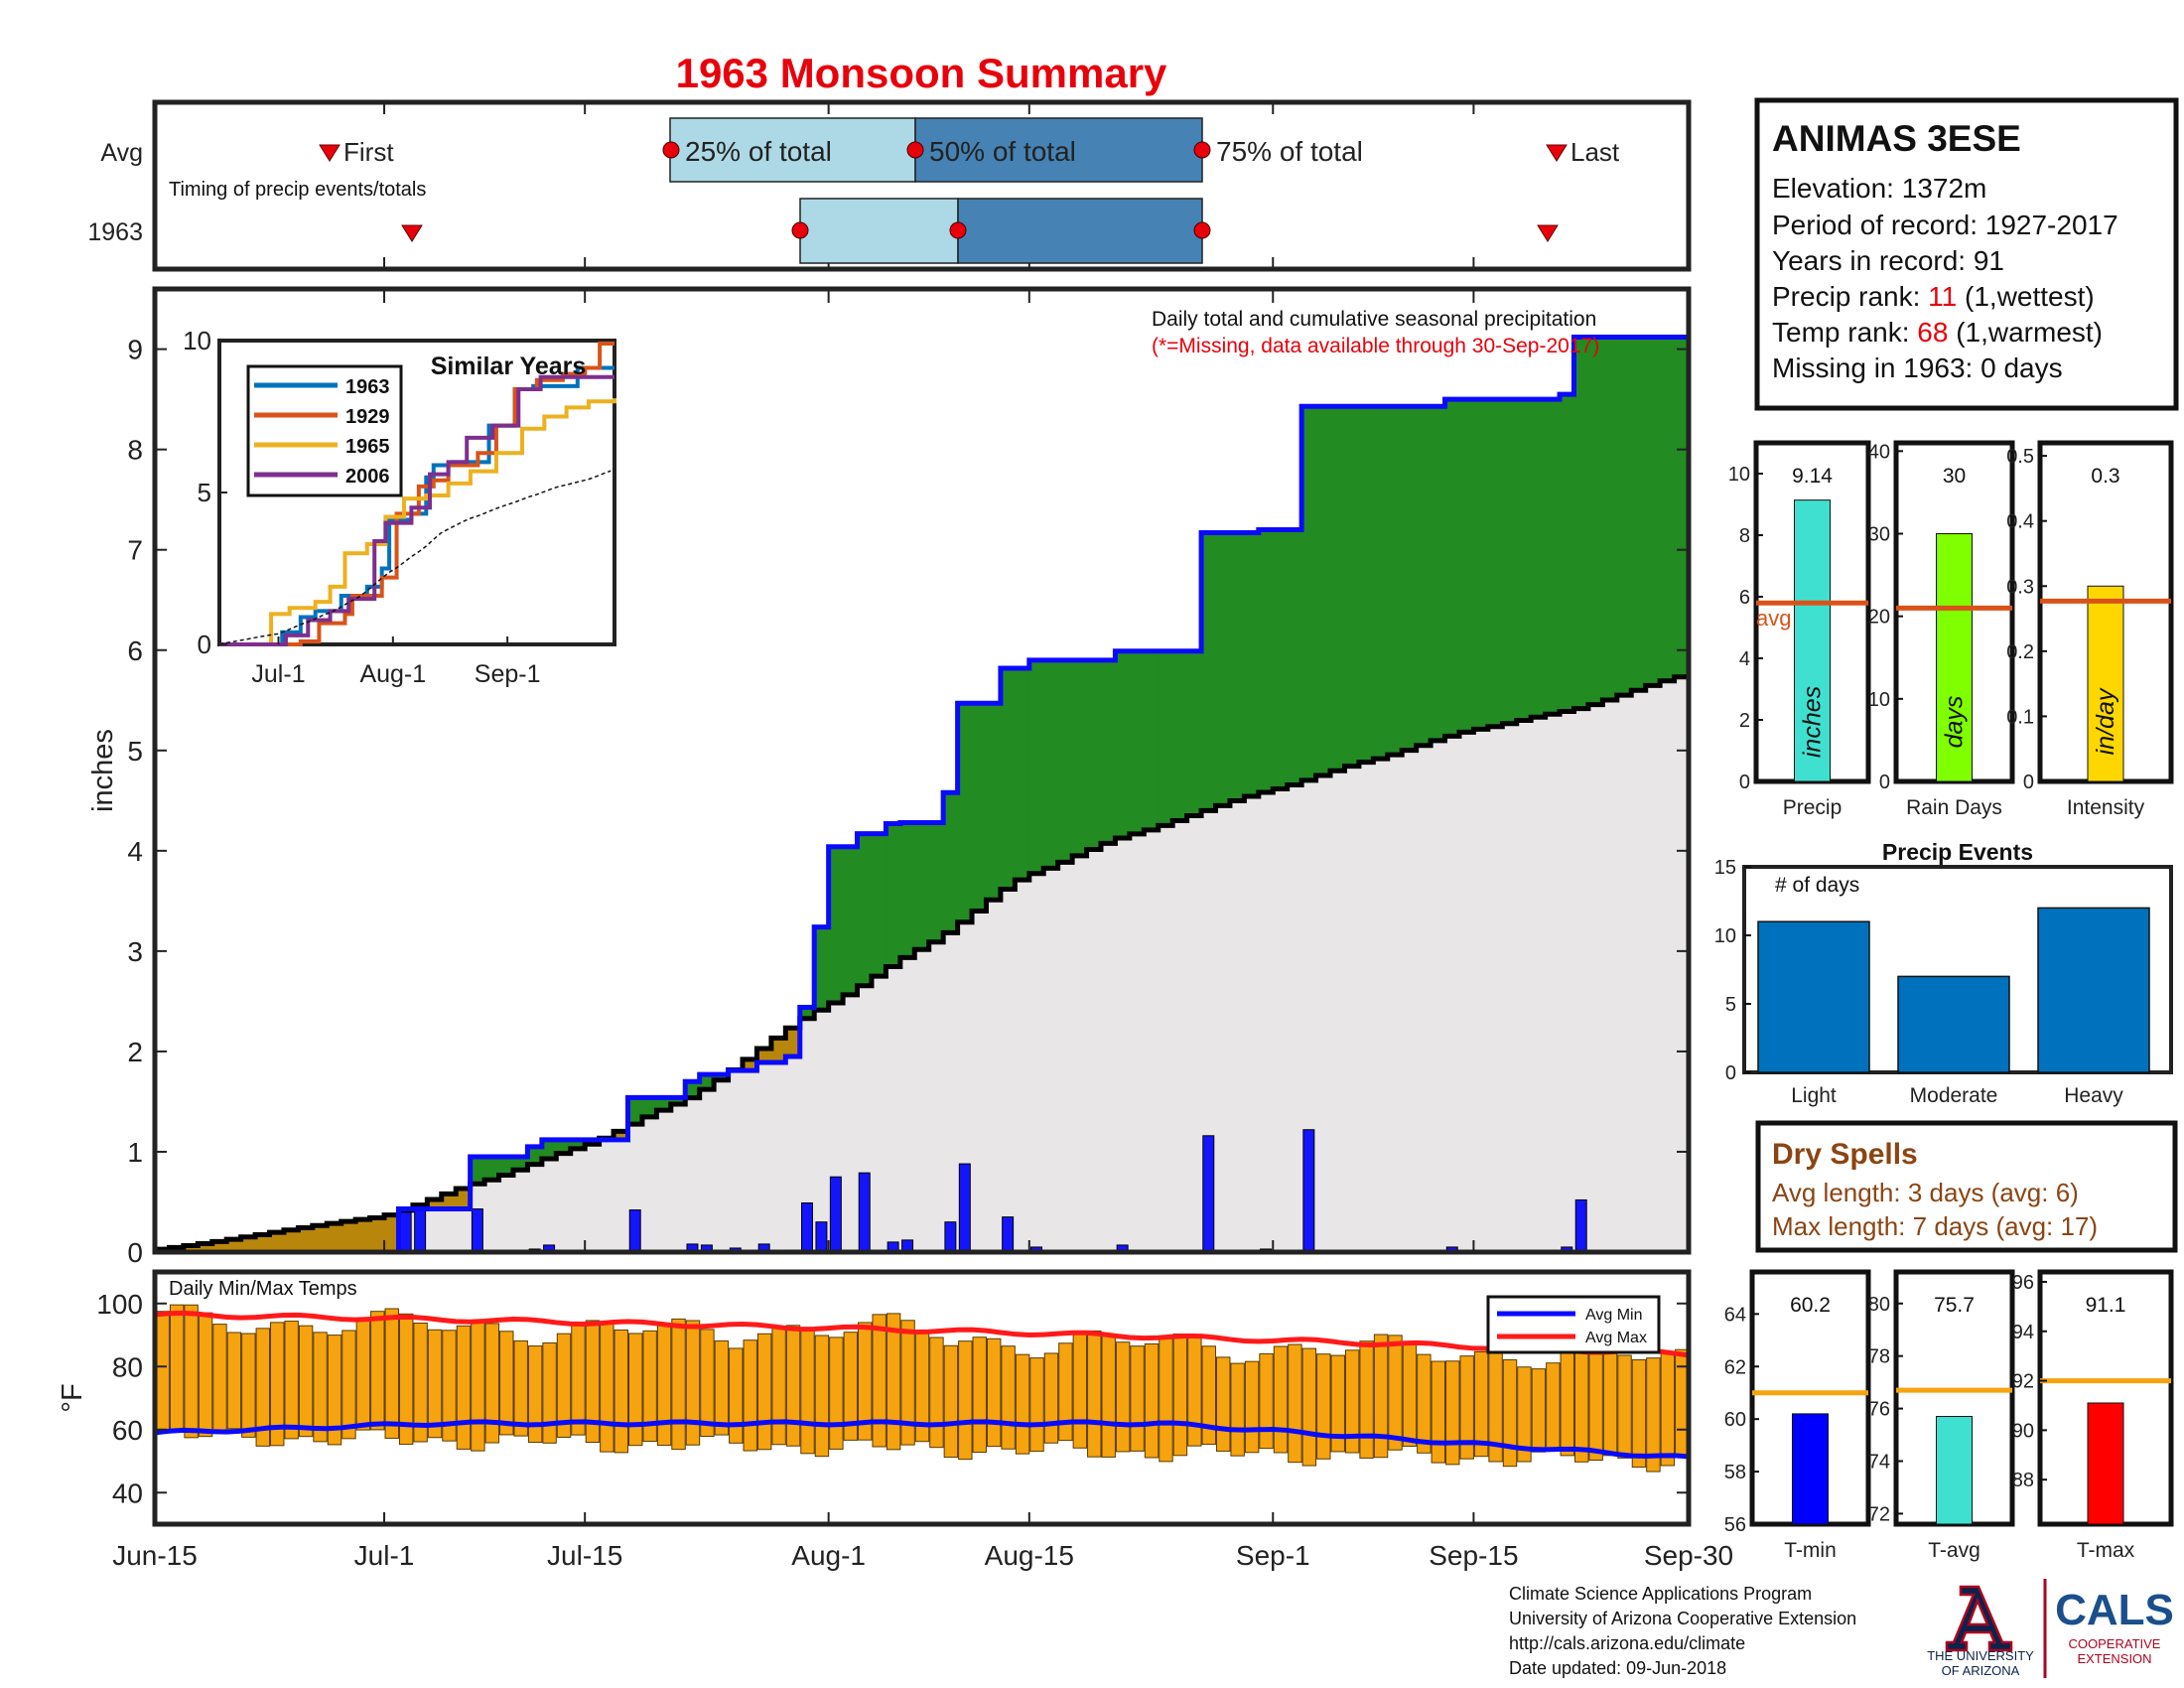 The height and width of the screenshot is (1688, 2184). I want to click on small-chart-title: Intensity, so click(2106, 807).